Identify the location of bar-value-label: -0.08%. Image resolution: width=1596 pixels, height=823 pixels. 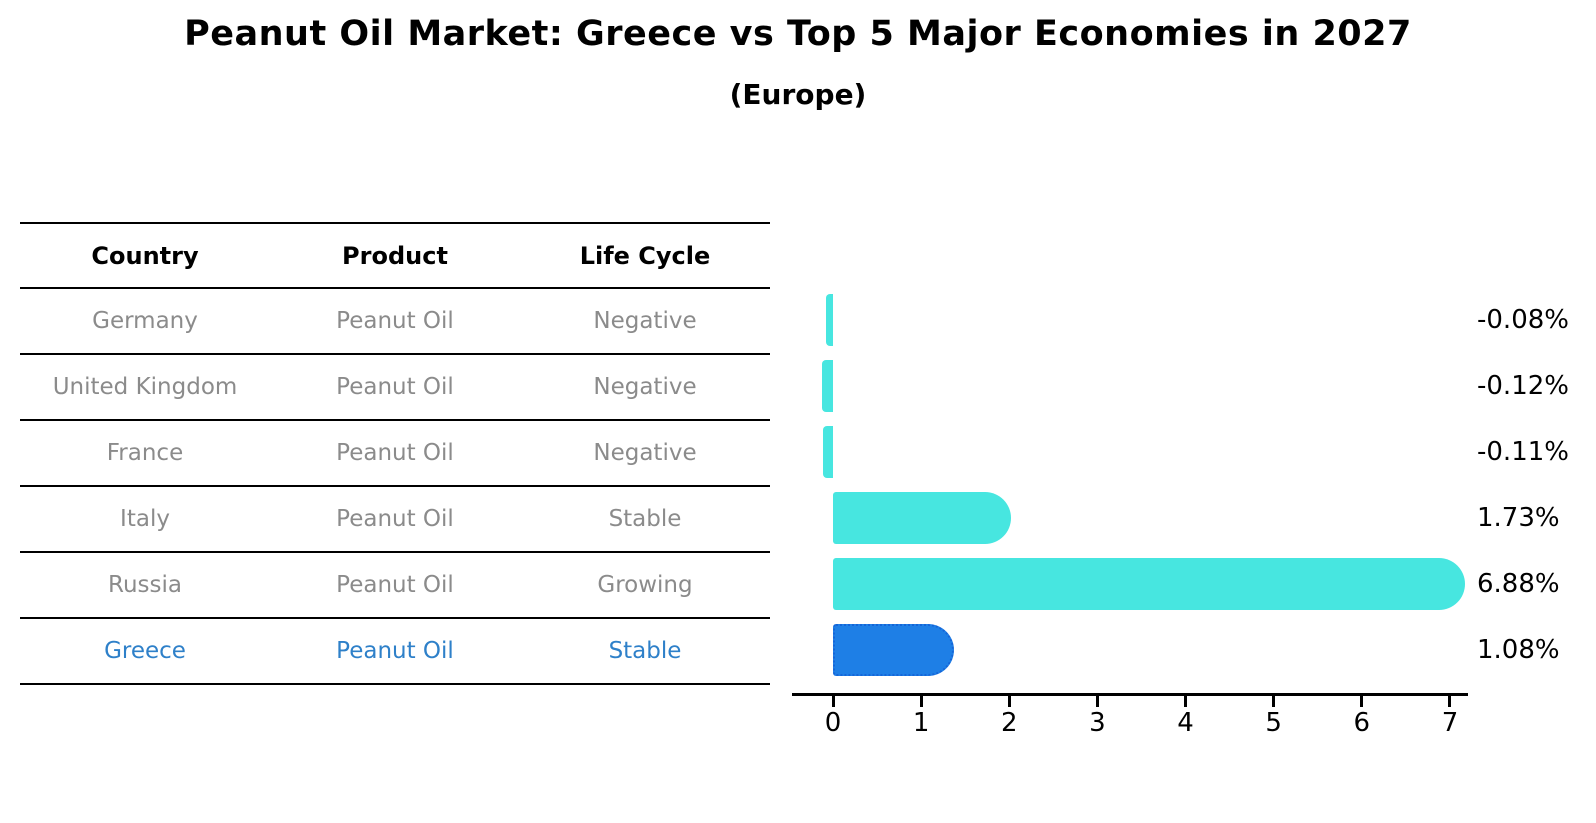
(1523, 320).